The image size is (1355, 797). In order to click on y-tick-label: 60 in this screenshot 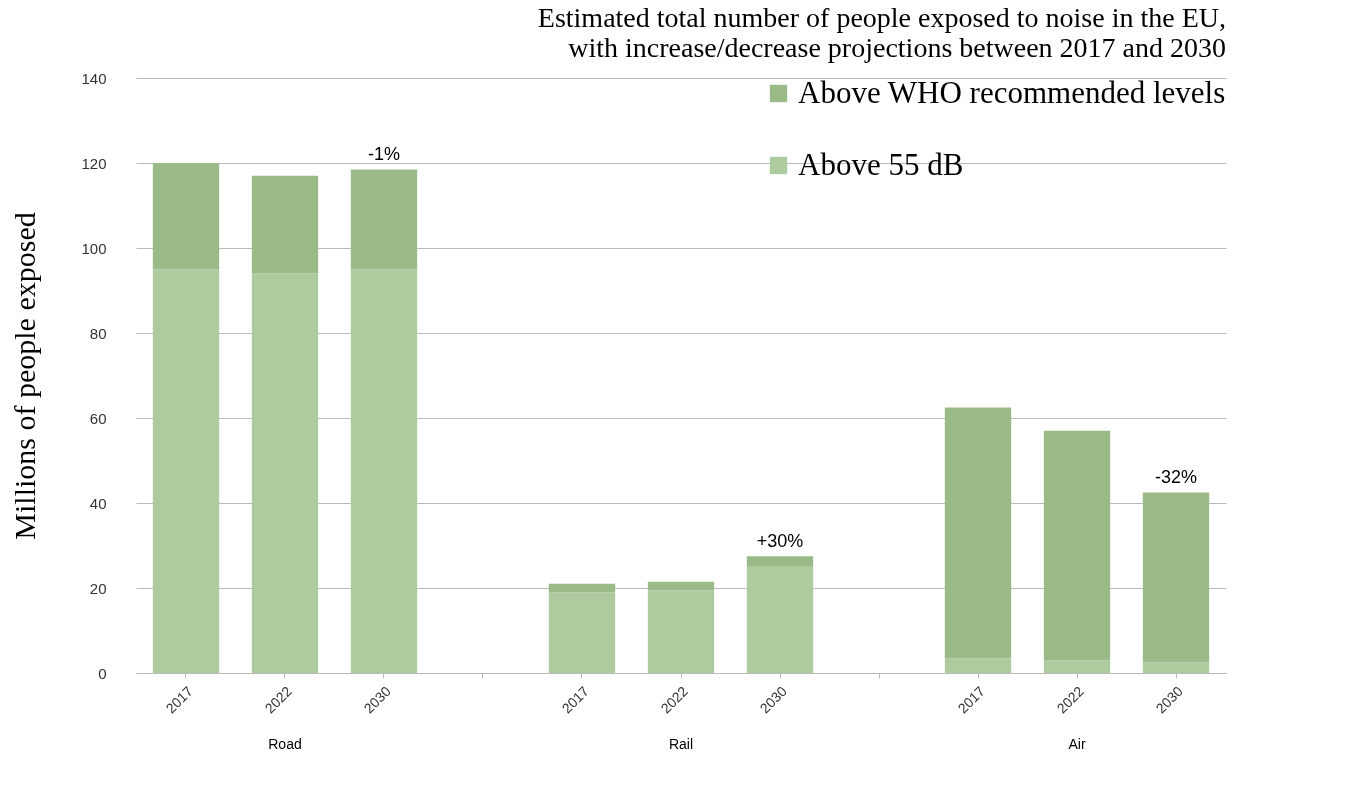, I will do `click(98, 418)`.